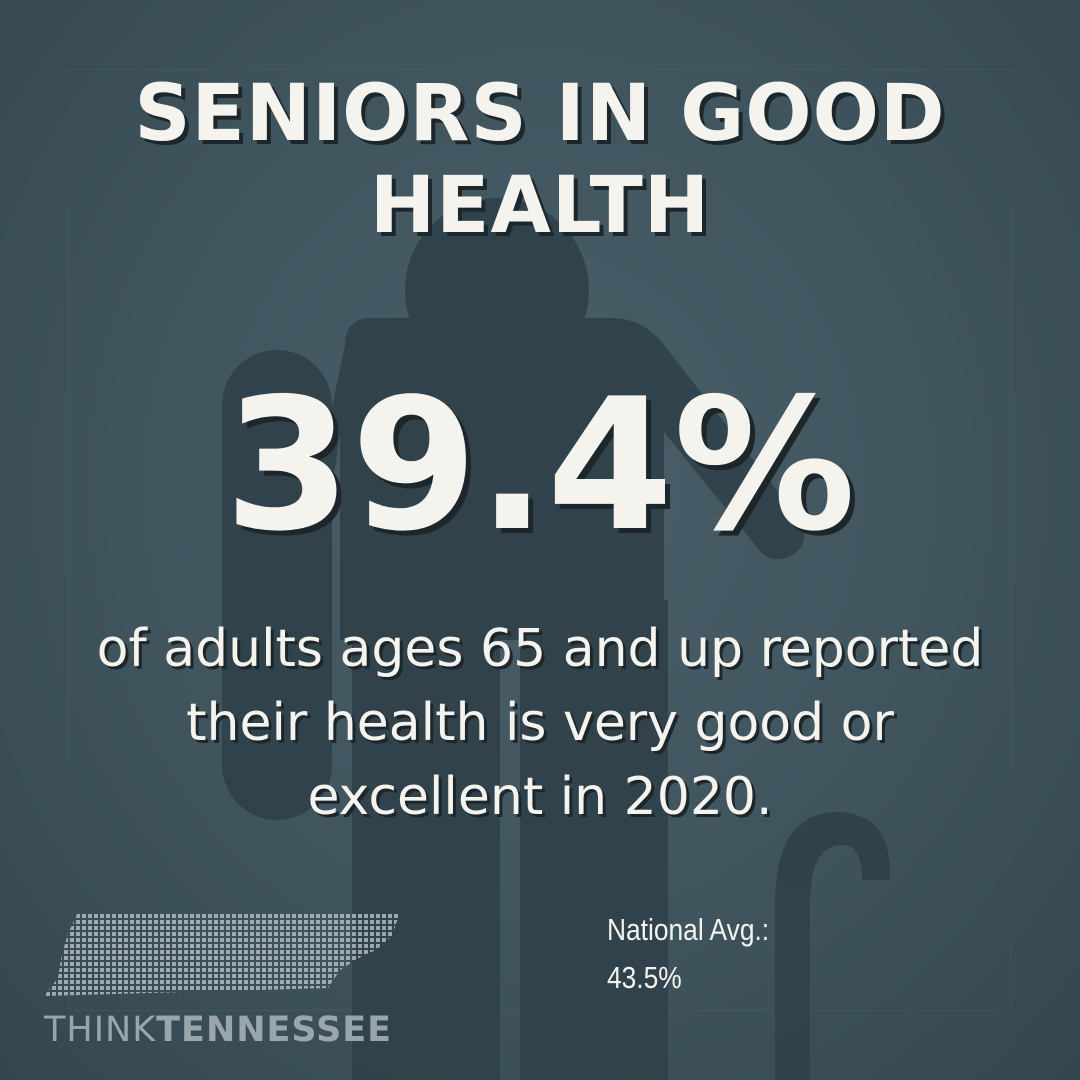  Describe the element at coordinates (540, 649) in the screenshot. I see `description-line: of adults ages 65 and up reported` at that location.